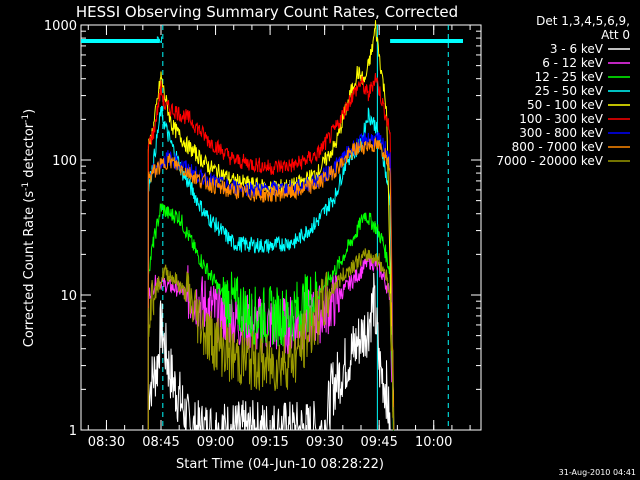  What do you see at coordinates (597, 472) in the screenshot?
I see `timestamp: 31-Aug-2010 04:41` at bounding box center [597, 472].